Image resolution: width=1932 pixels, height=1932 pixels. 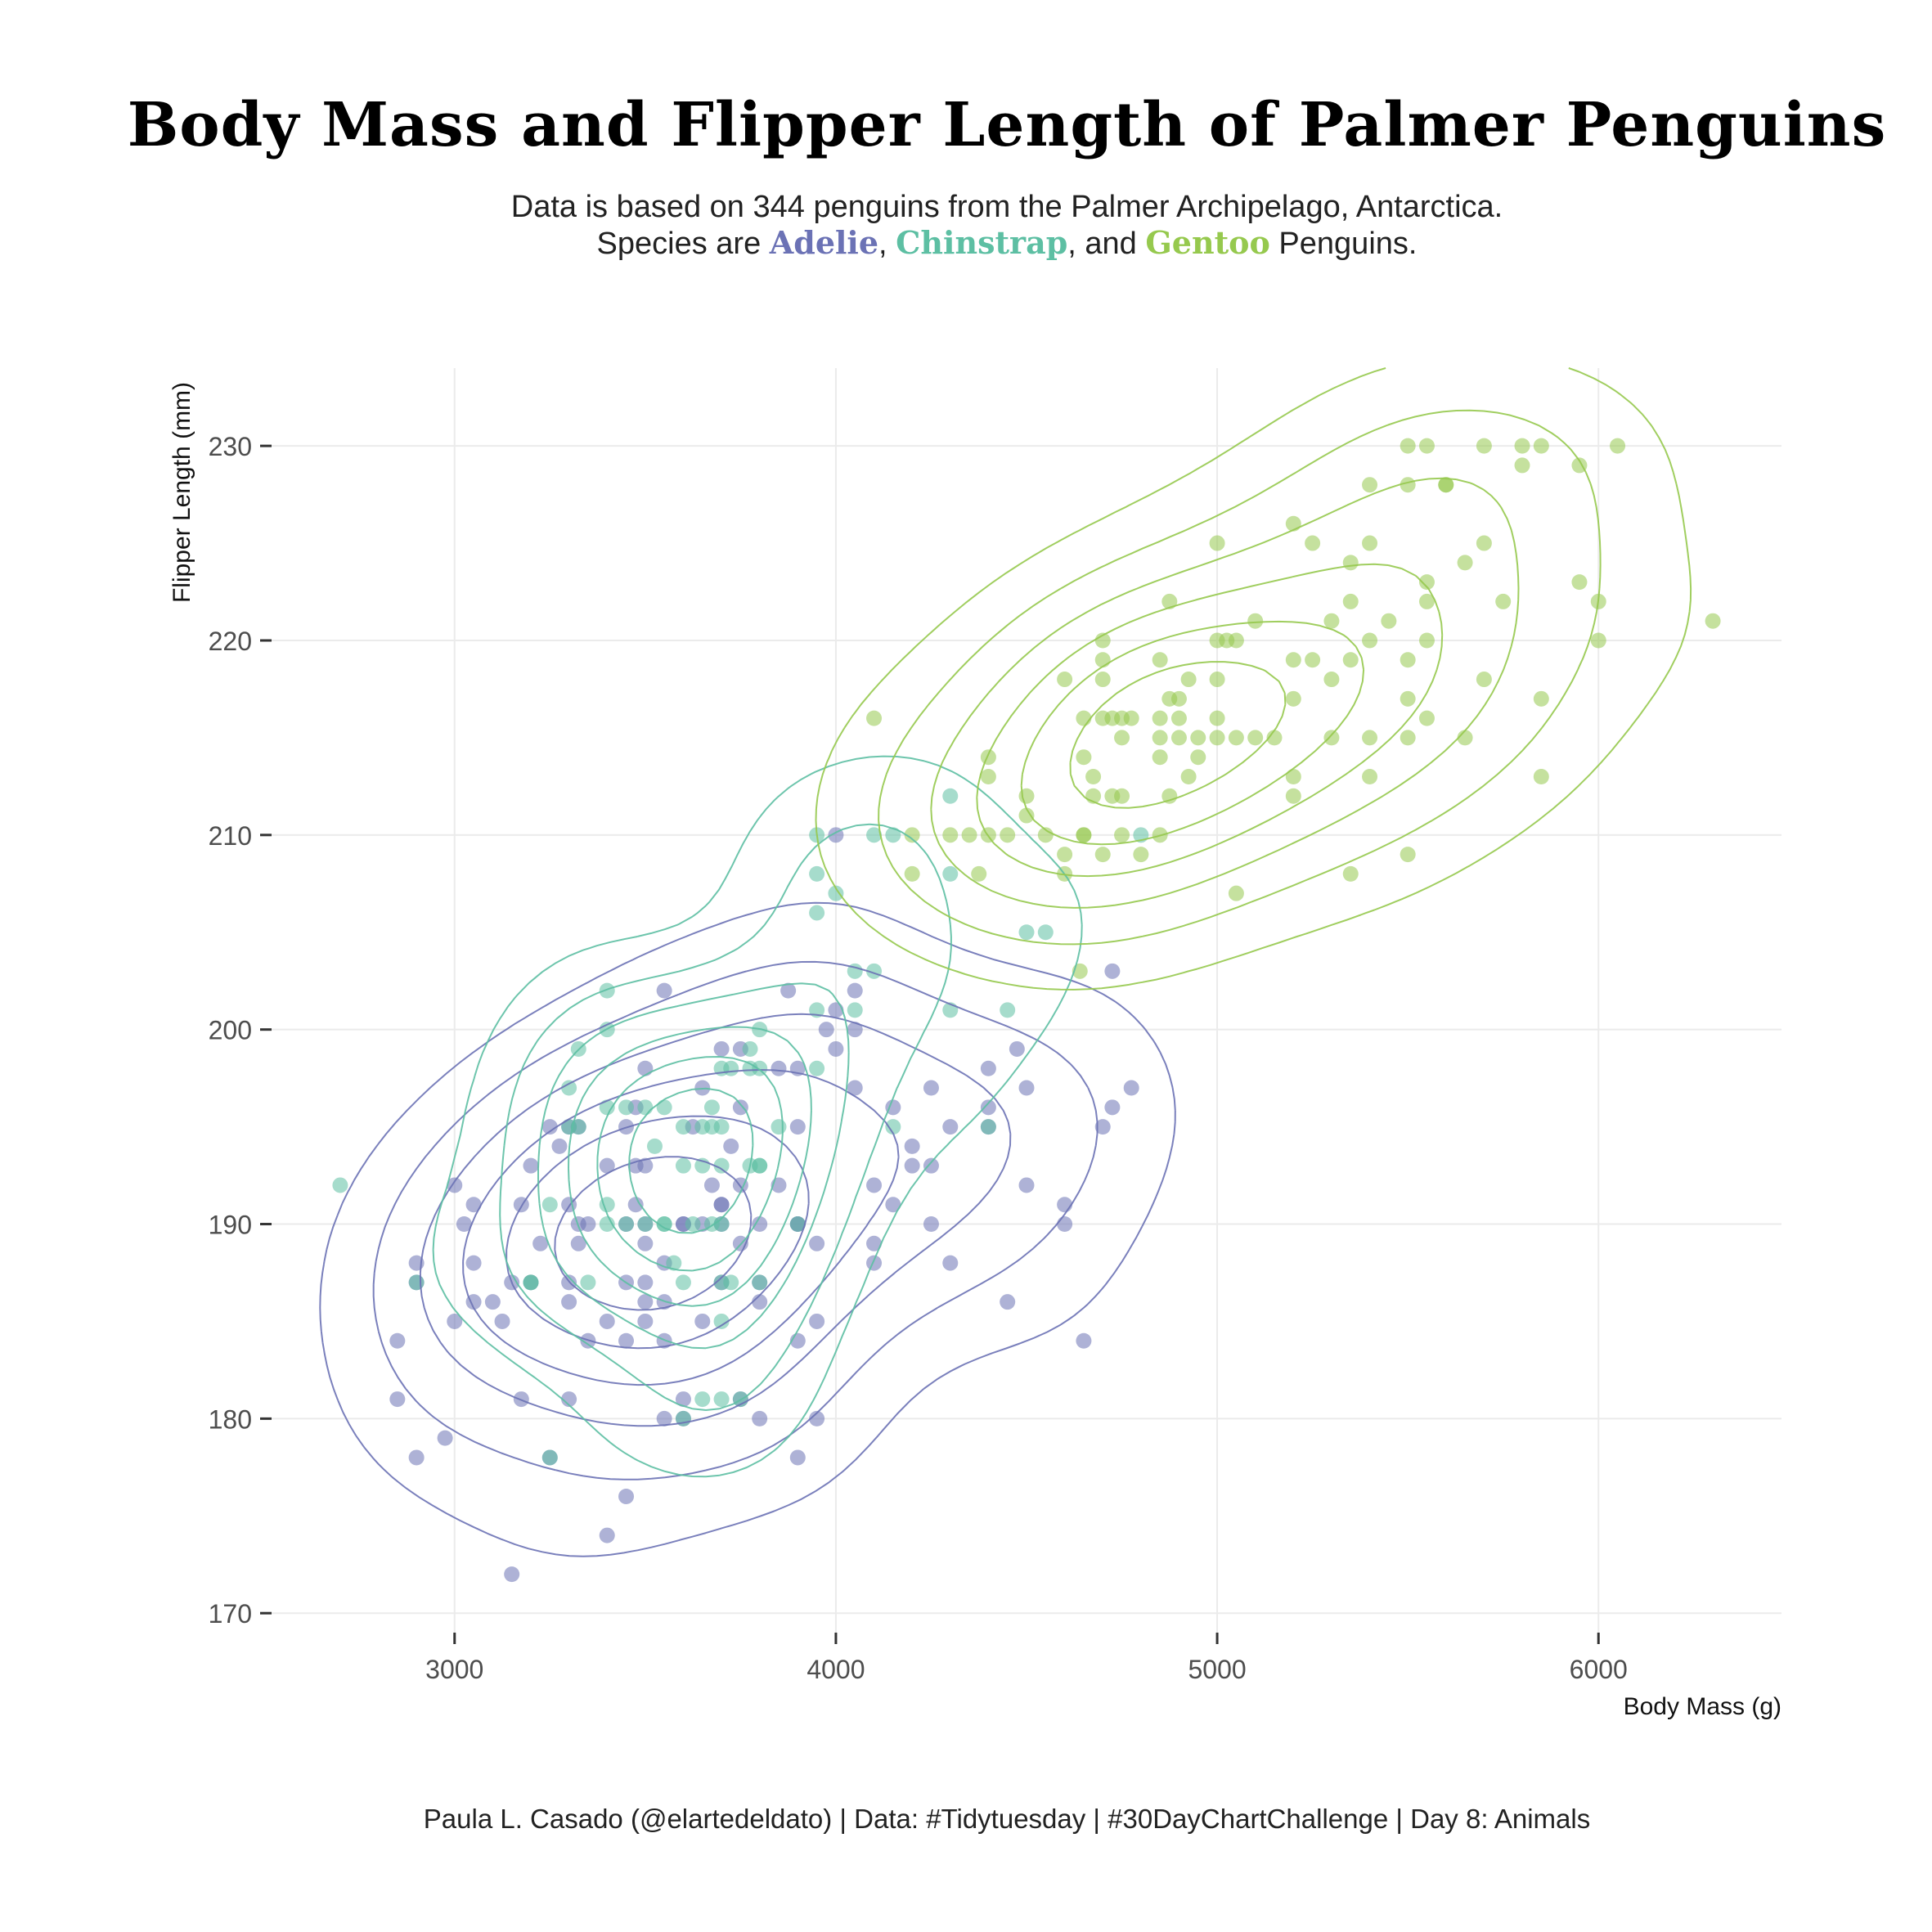 I want to click on contour-adelie, so click(x=715, y=1220).